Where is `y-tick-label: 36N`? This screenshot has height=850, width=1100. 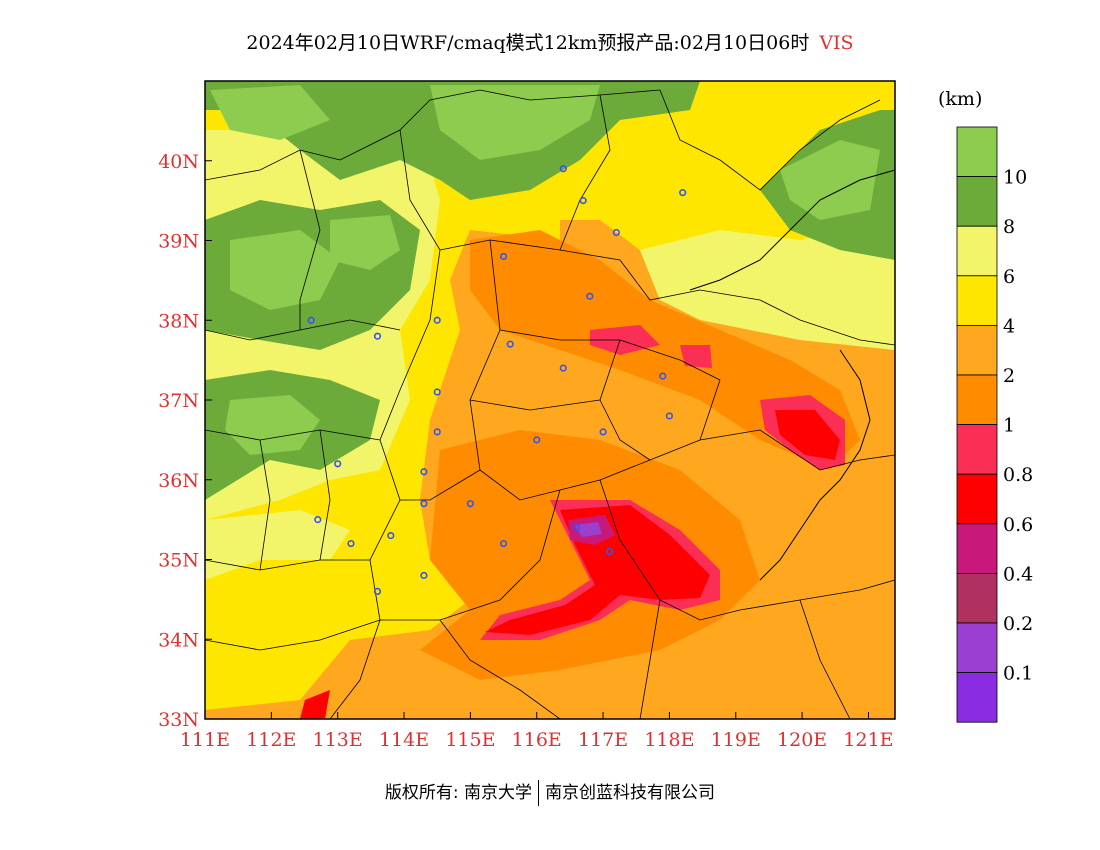
y-tick-label: 36N is located at coordinates (178, 481).